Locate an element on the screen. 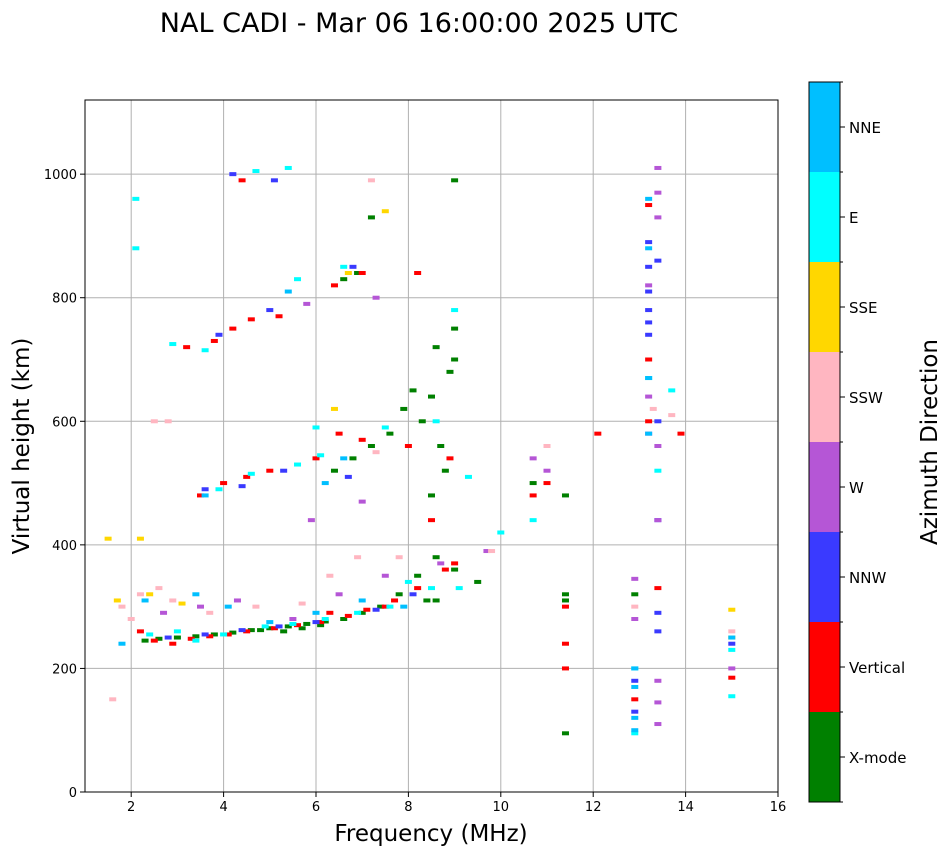 The width and height of the screenshot is (951, 856). y-tick-label: 800 is located at coordinates (64, 299).